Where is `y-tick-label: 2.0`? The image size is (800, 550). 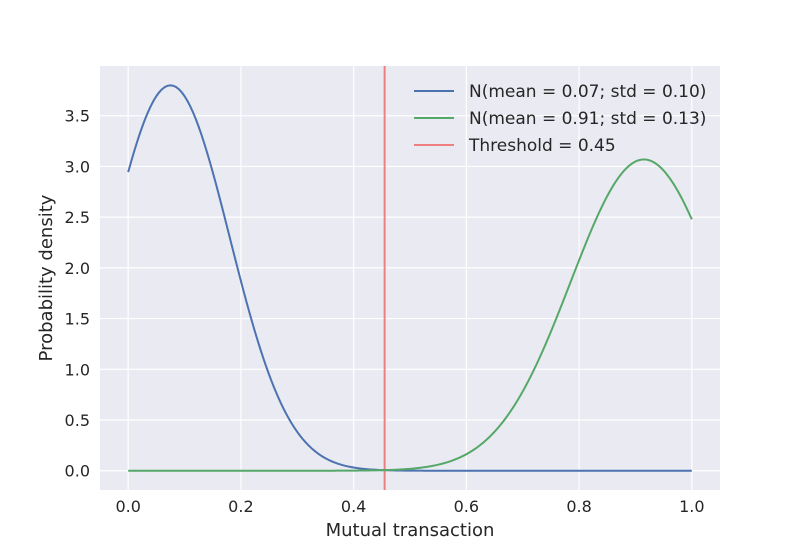
y-tick-label: 2.0 is located at coordinates (77, 268).